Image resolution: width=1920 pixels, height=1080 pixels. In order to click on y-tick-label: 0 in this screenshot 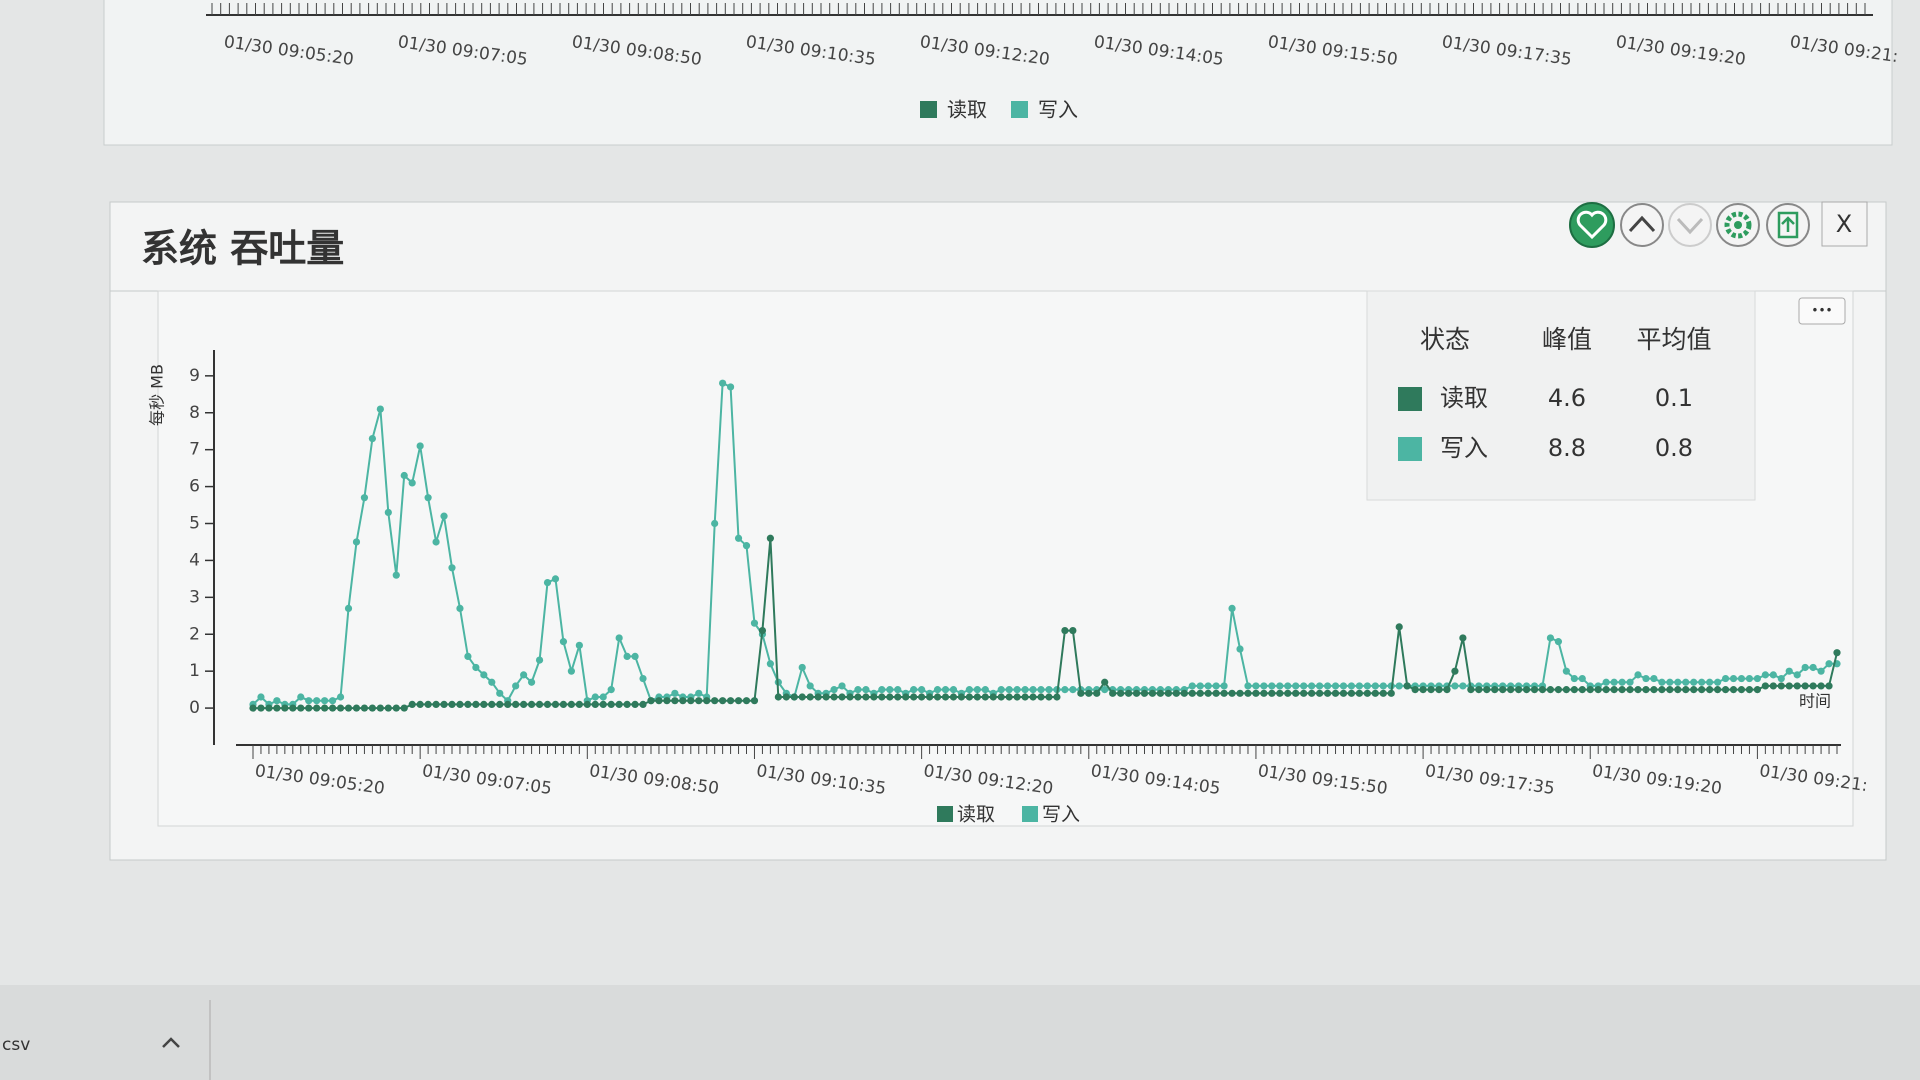, I will do `click(194, 708)`.